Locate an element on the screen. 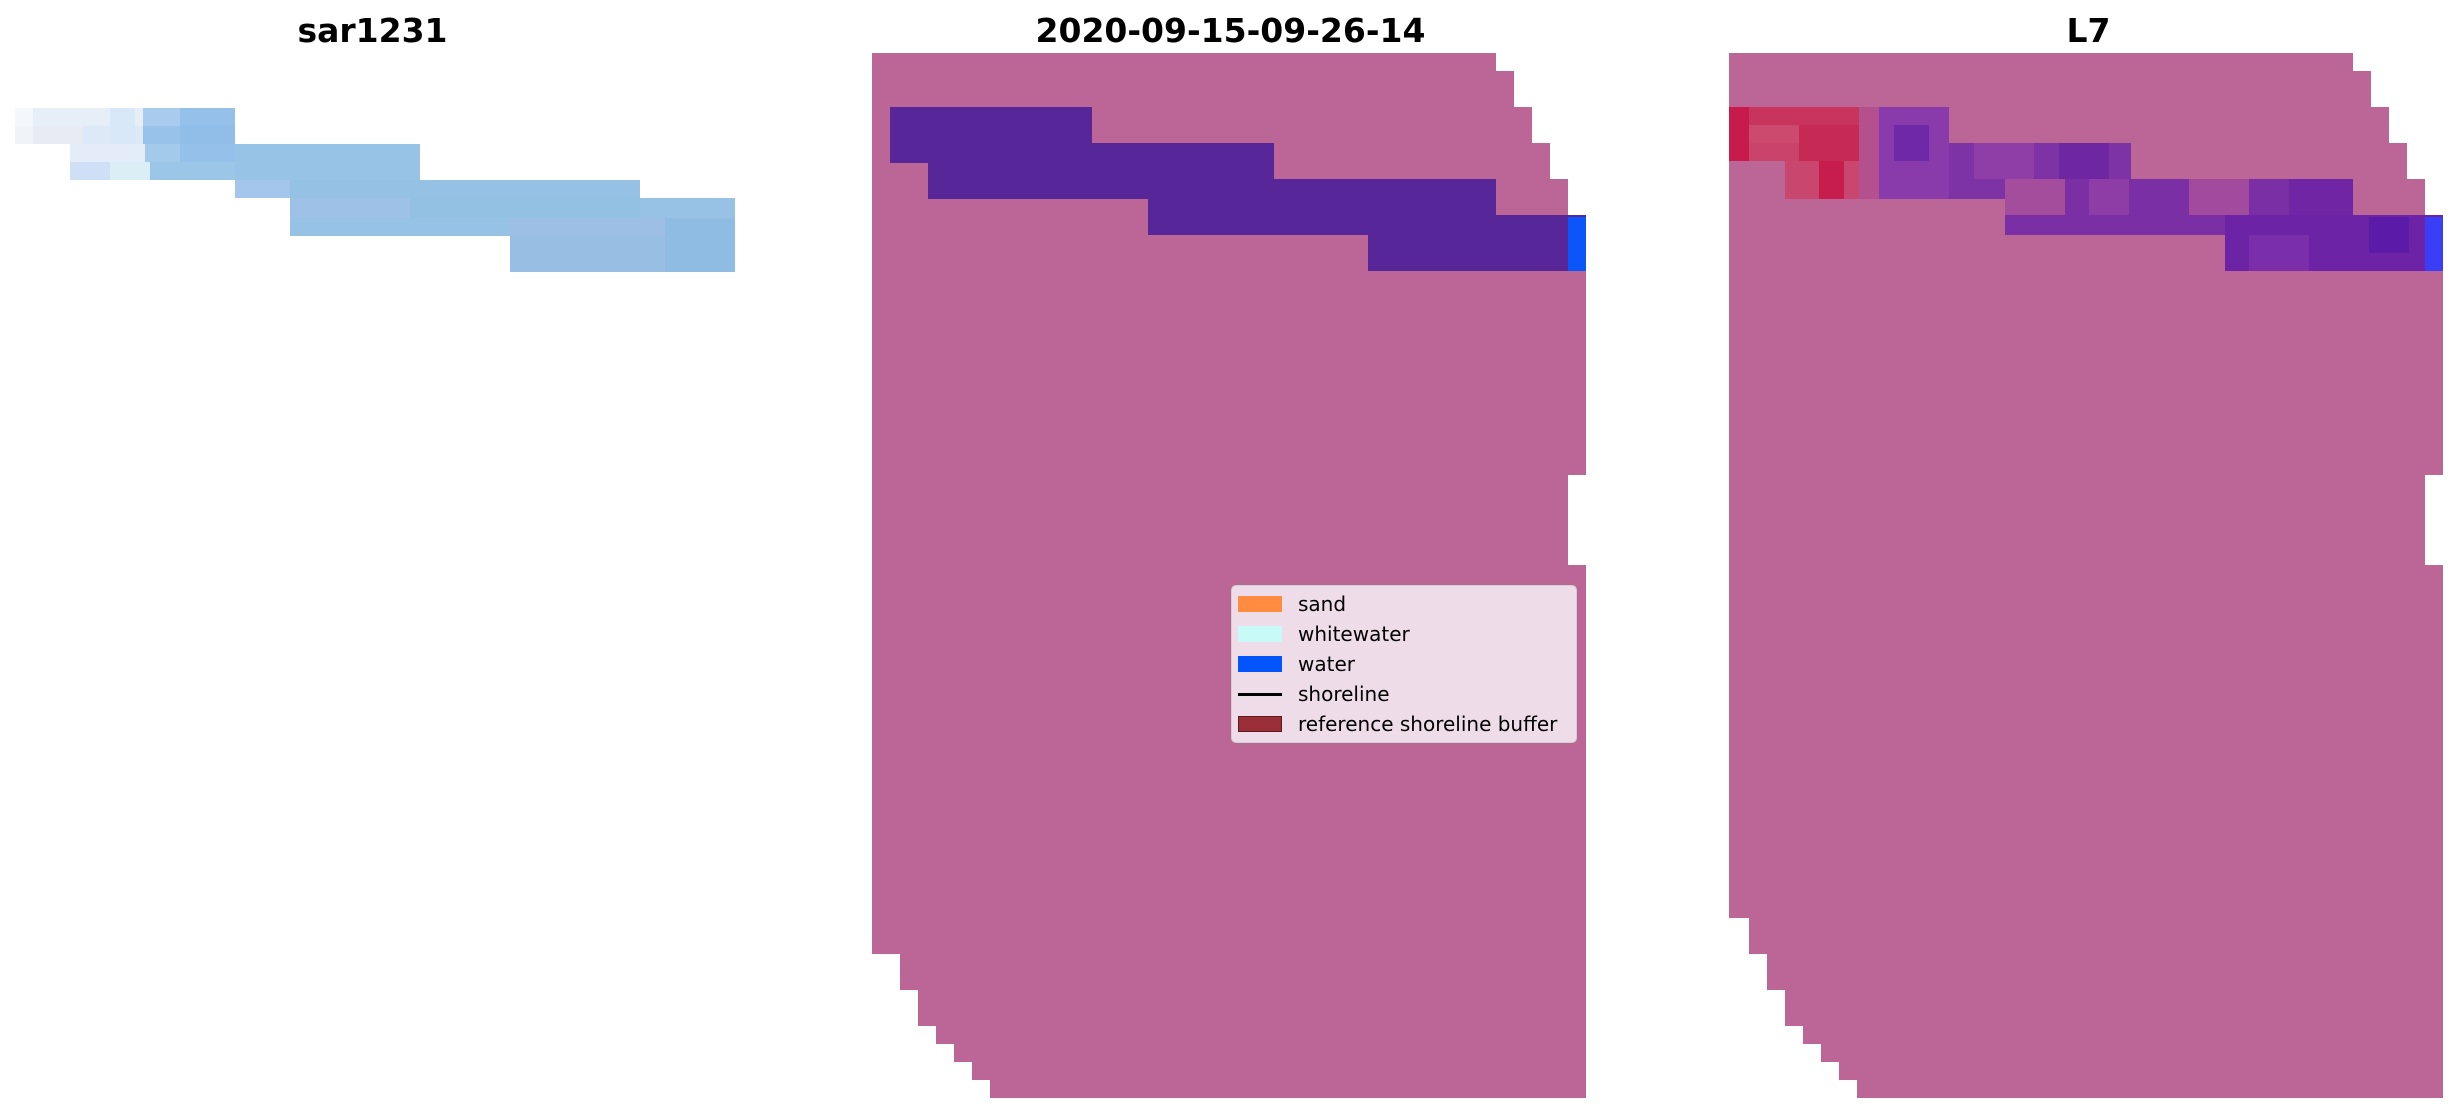 This screenshot has width=2460, height=1113. legend-item-shoreline: shoreline is located at coordinates (1314, 694).